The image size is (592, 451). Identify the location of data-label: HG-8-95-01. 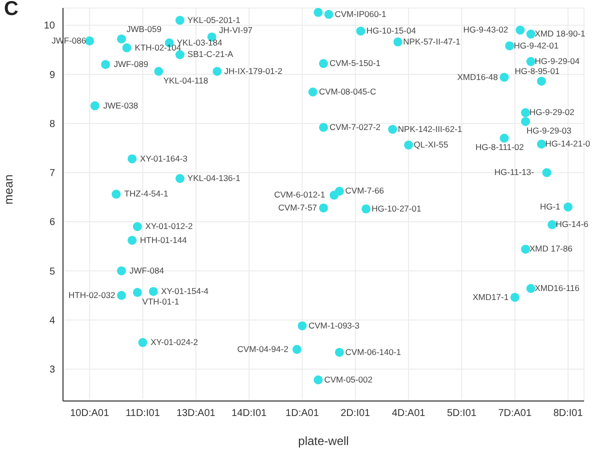
(537, 71).